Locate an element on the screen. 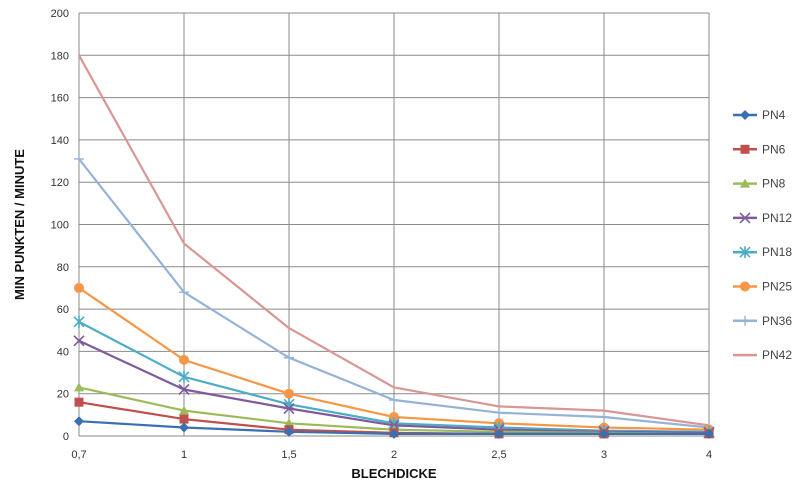 The image size is (793, 484). legend-item: PN8 is located at coordinates (759, 184).